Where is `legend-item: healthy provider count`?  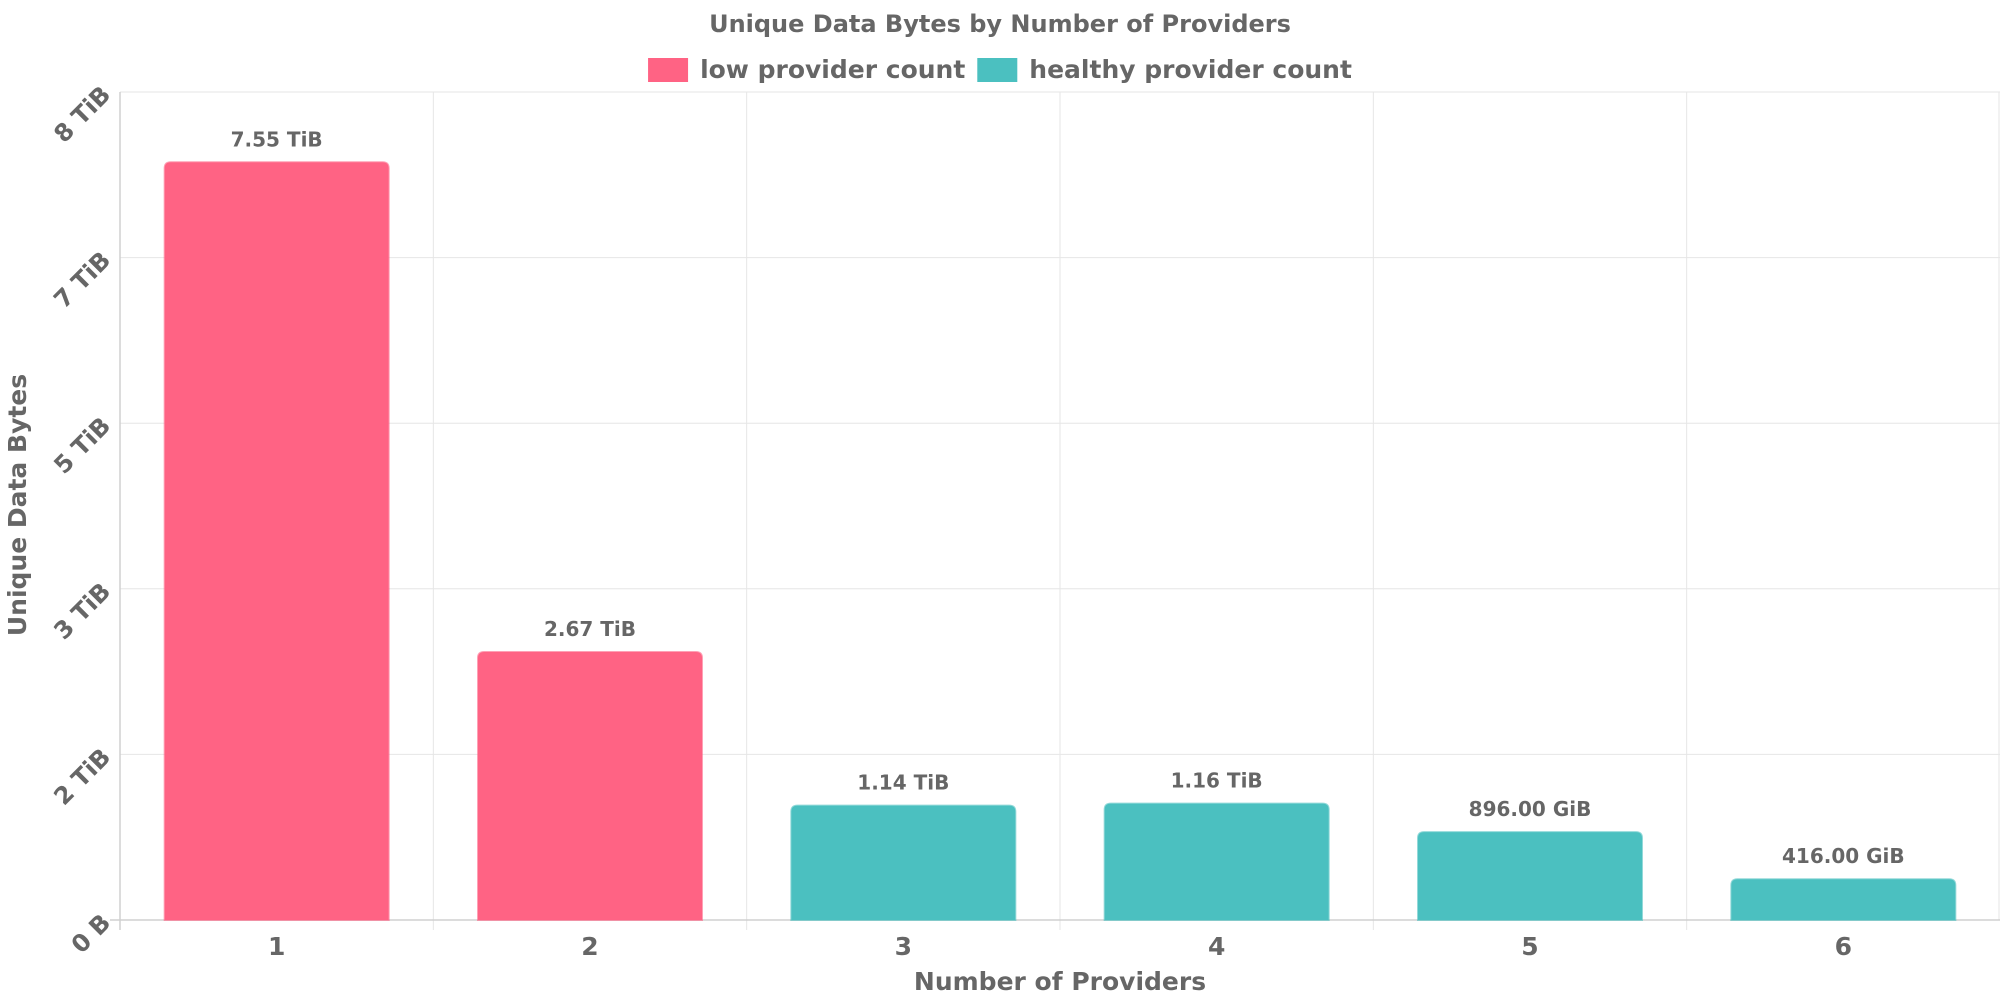
legend-item: healthy provider count is located at coordinates (1164, 69).